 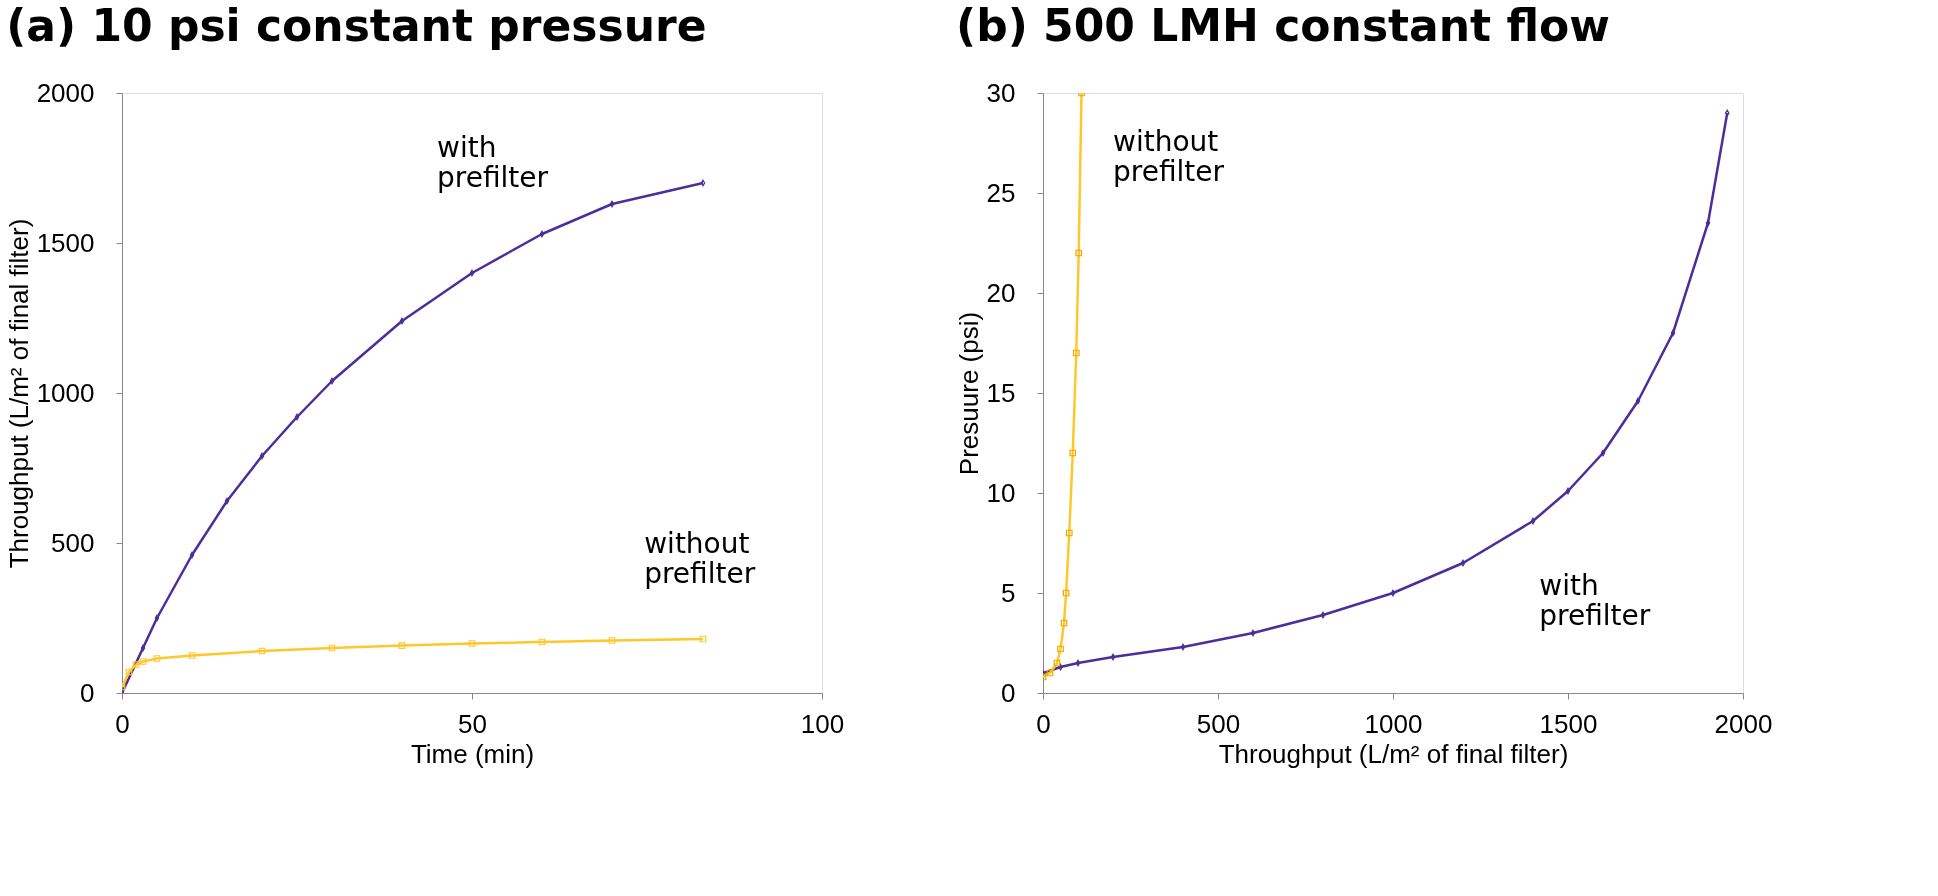 What do you see at coordinates (18, 393) in the screenshot?
I see `y-axis-title: Throughput (L/m² of final filter)` at bounding box center [18, 393].